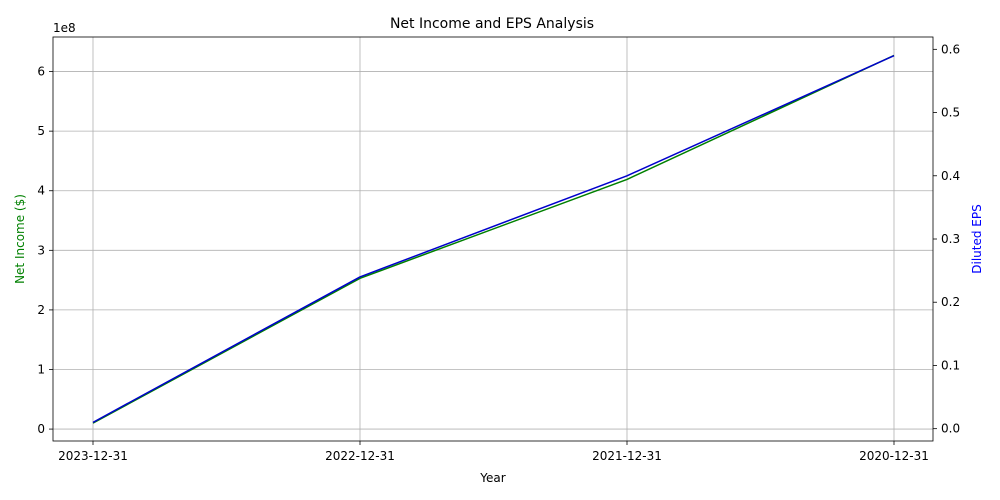 The image size is (1000, 500). I want to click on x-axis-title: Year, so click(492, 478).